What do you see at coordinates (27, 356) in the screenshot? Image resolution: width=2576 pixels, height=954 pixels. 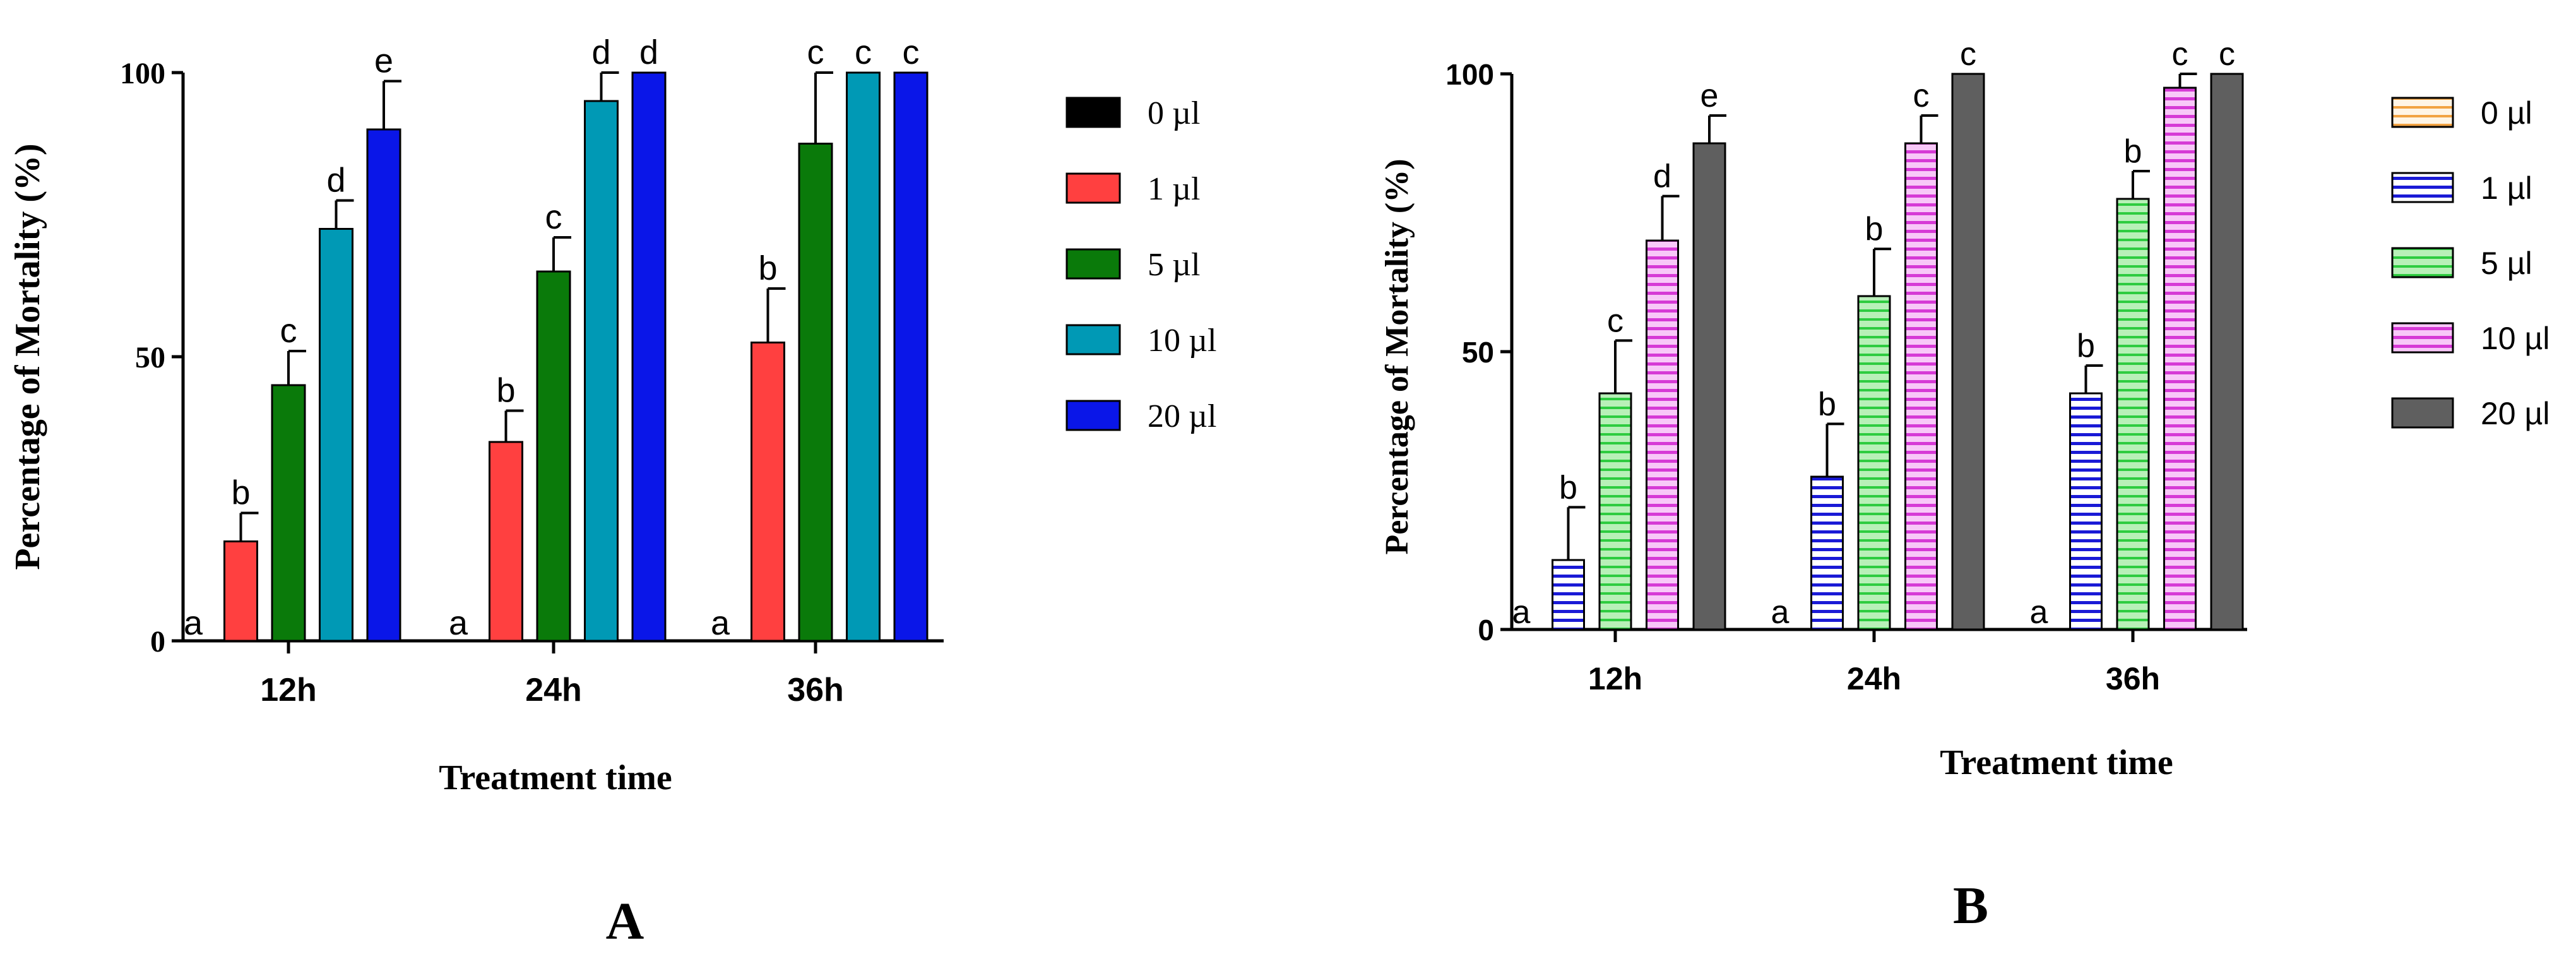 I see `panel-a-ylabel: Percentage of Mortality (%)` at bounding box center [27, 356].